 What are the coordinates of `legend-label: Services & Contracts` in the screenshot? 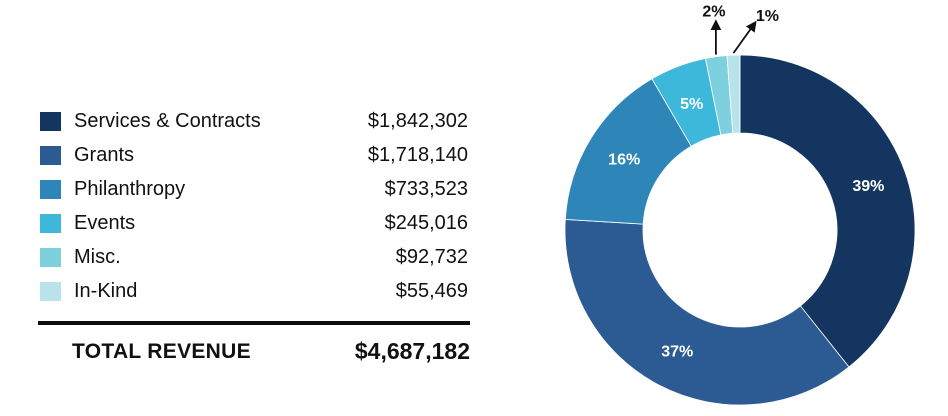 It's located at (167, 121).